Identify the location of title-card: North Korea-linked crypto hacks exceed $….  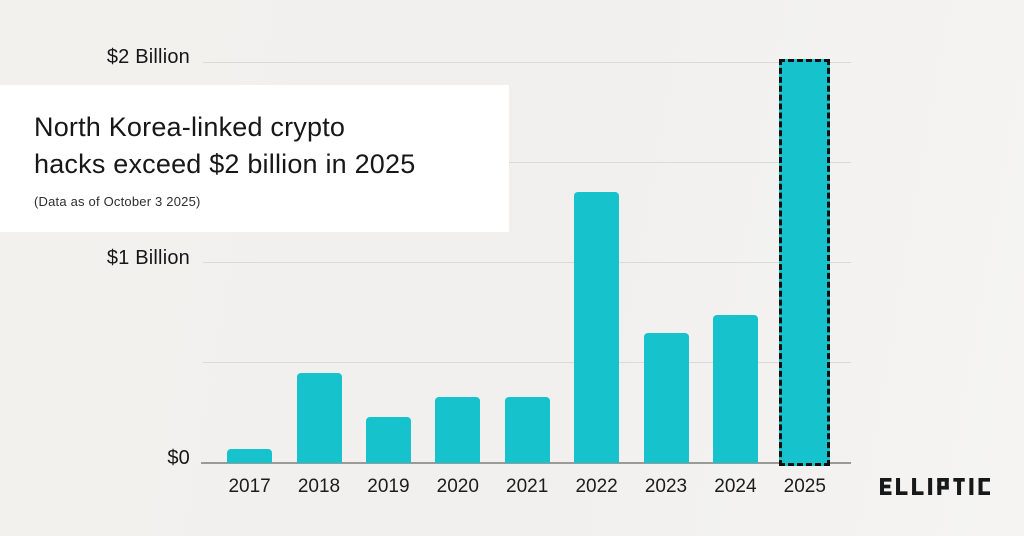
(254, 158).